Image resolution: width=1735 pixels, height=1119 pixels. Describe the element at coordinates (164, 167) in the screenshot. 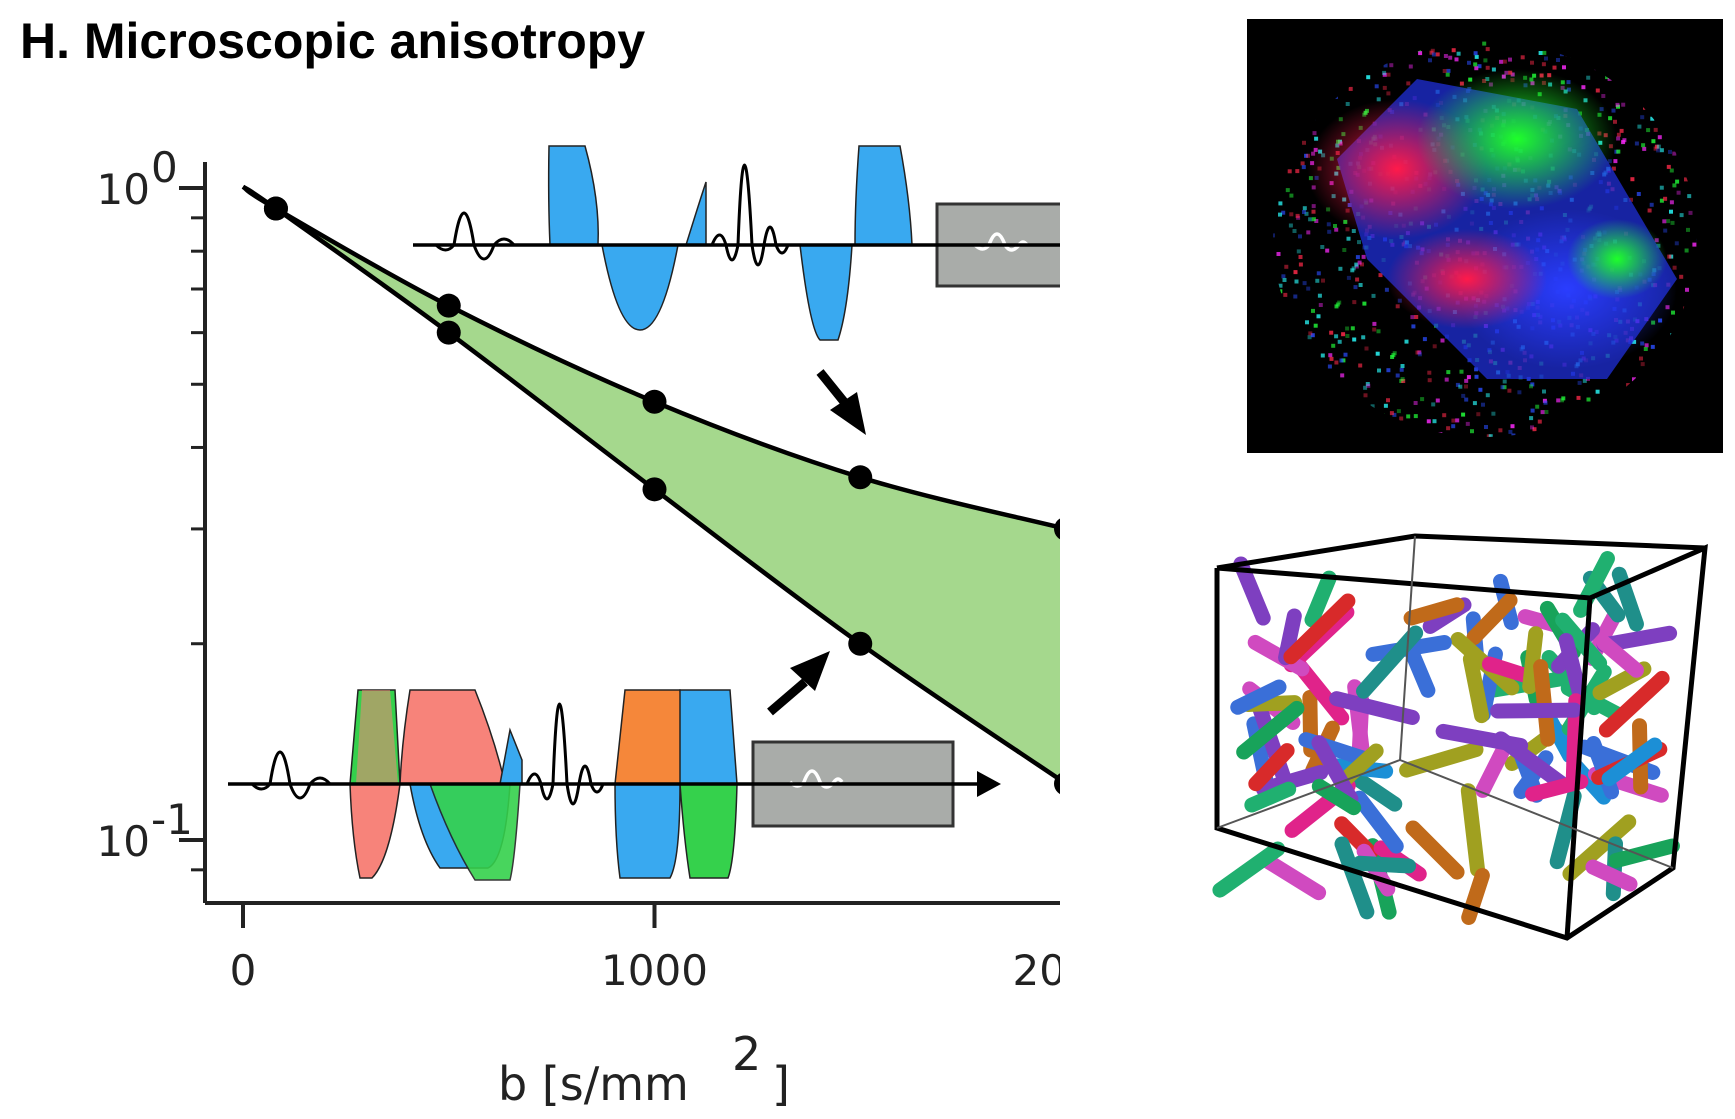

I see `y-tick-exponent: 0` at that location.